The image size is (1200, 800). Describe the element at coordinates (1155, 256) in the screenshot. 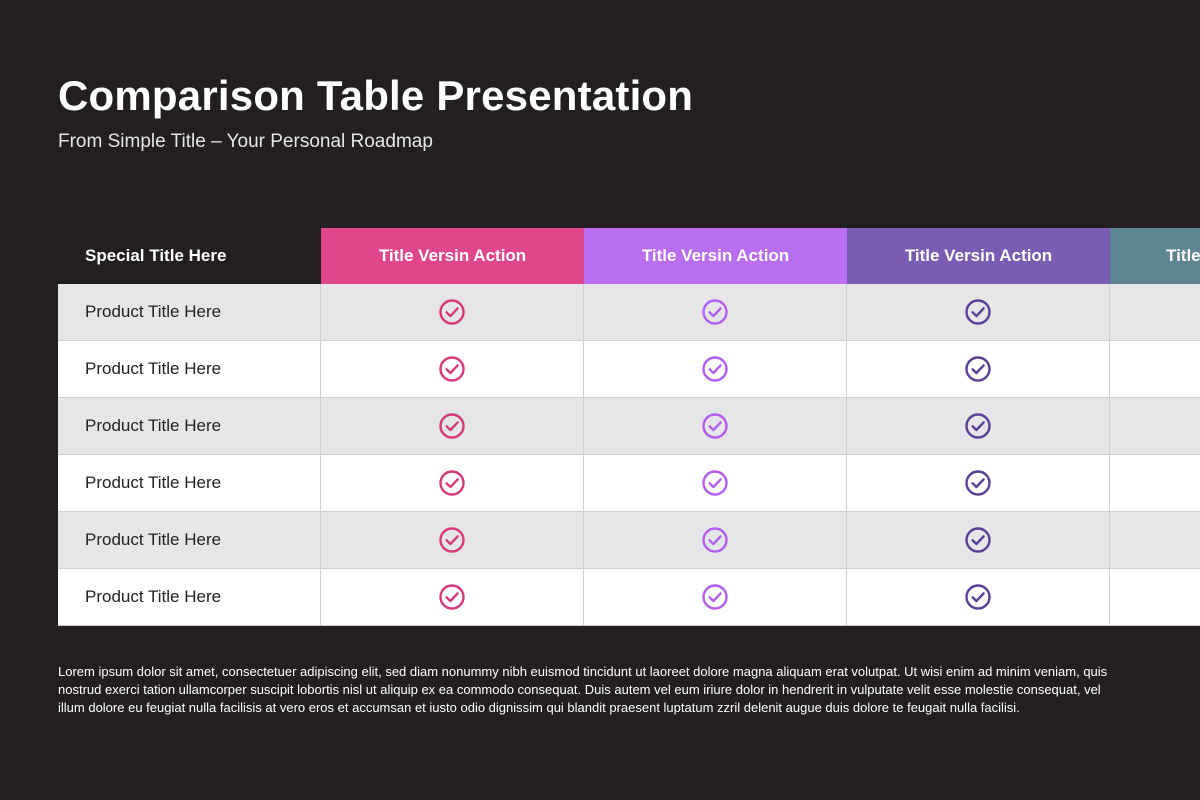

I see `header-cell-version-4: Title` at that location.